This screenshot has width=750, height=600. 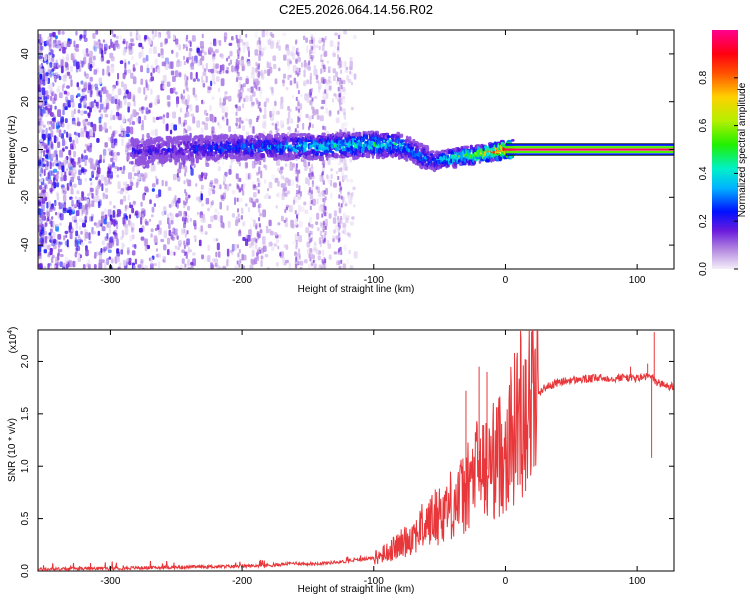 What do you see at coordinates (25, 244) in the screenshot?
I see `y-tick-label: -40` at bounding box center [25, 244].